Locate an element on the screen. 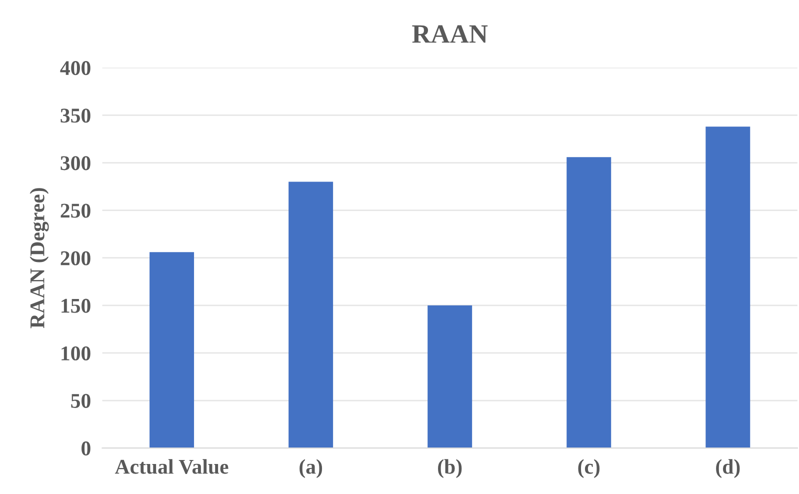 This screenshot has height=494, width=799. x-tick-label: Actual Value is located at coordinates (171, 466).